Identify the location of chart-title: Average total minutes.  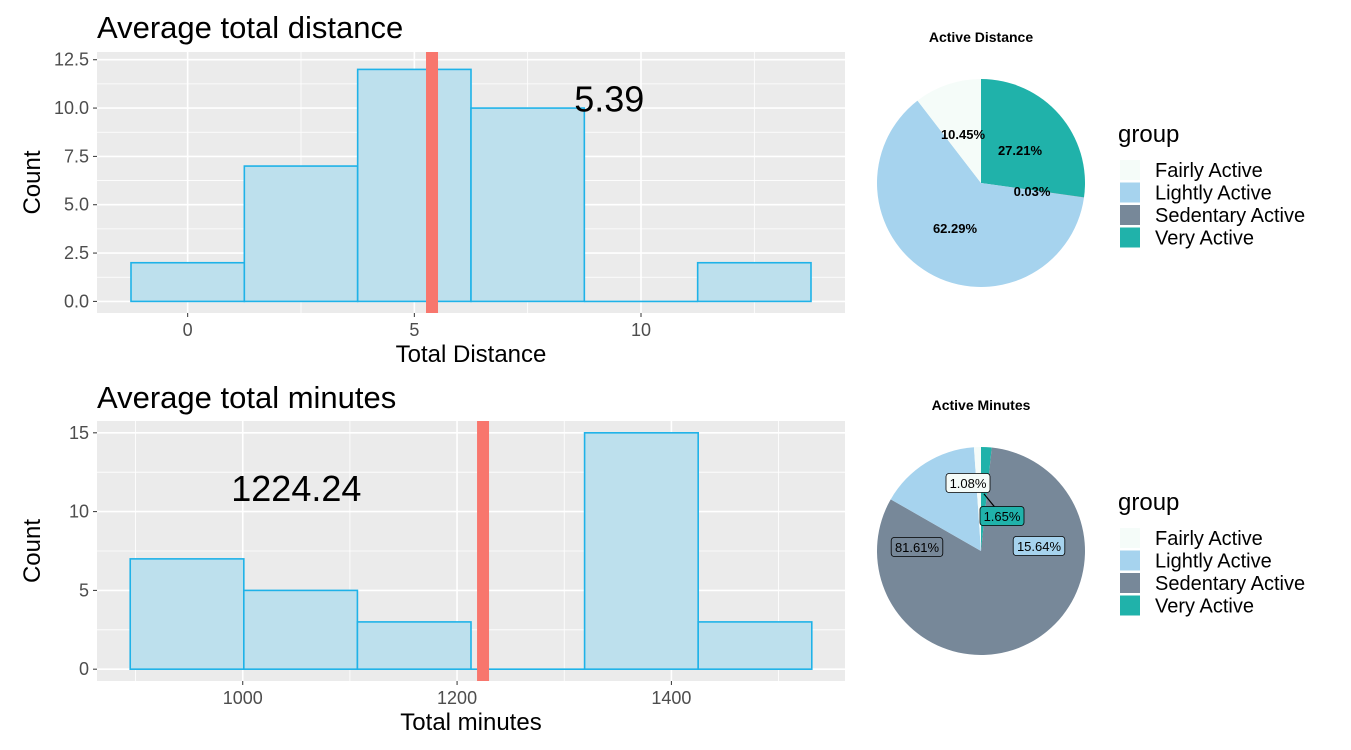
(246, 397).